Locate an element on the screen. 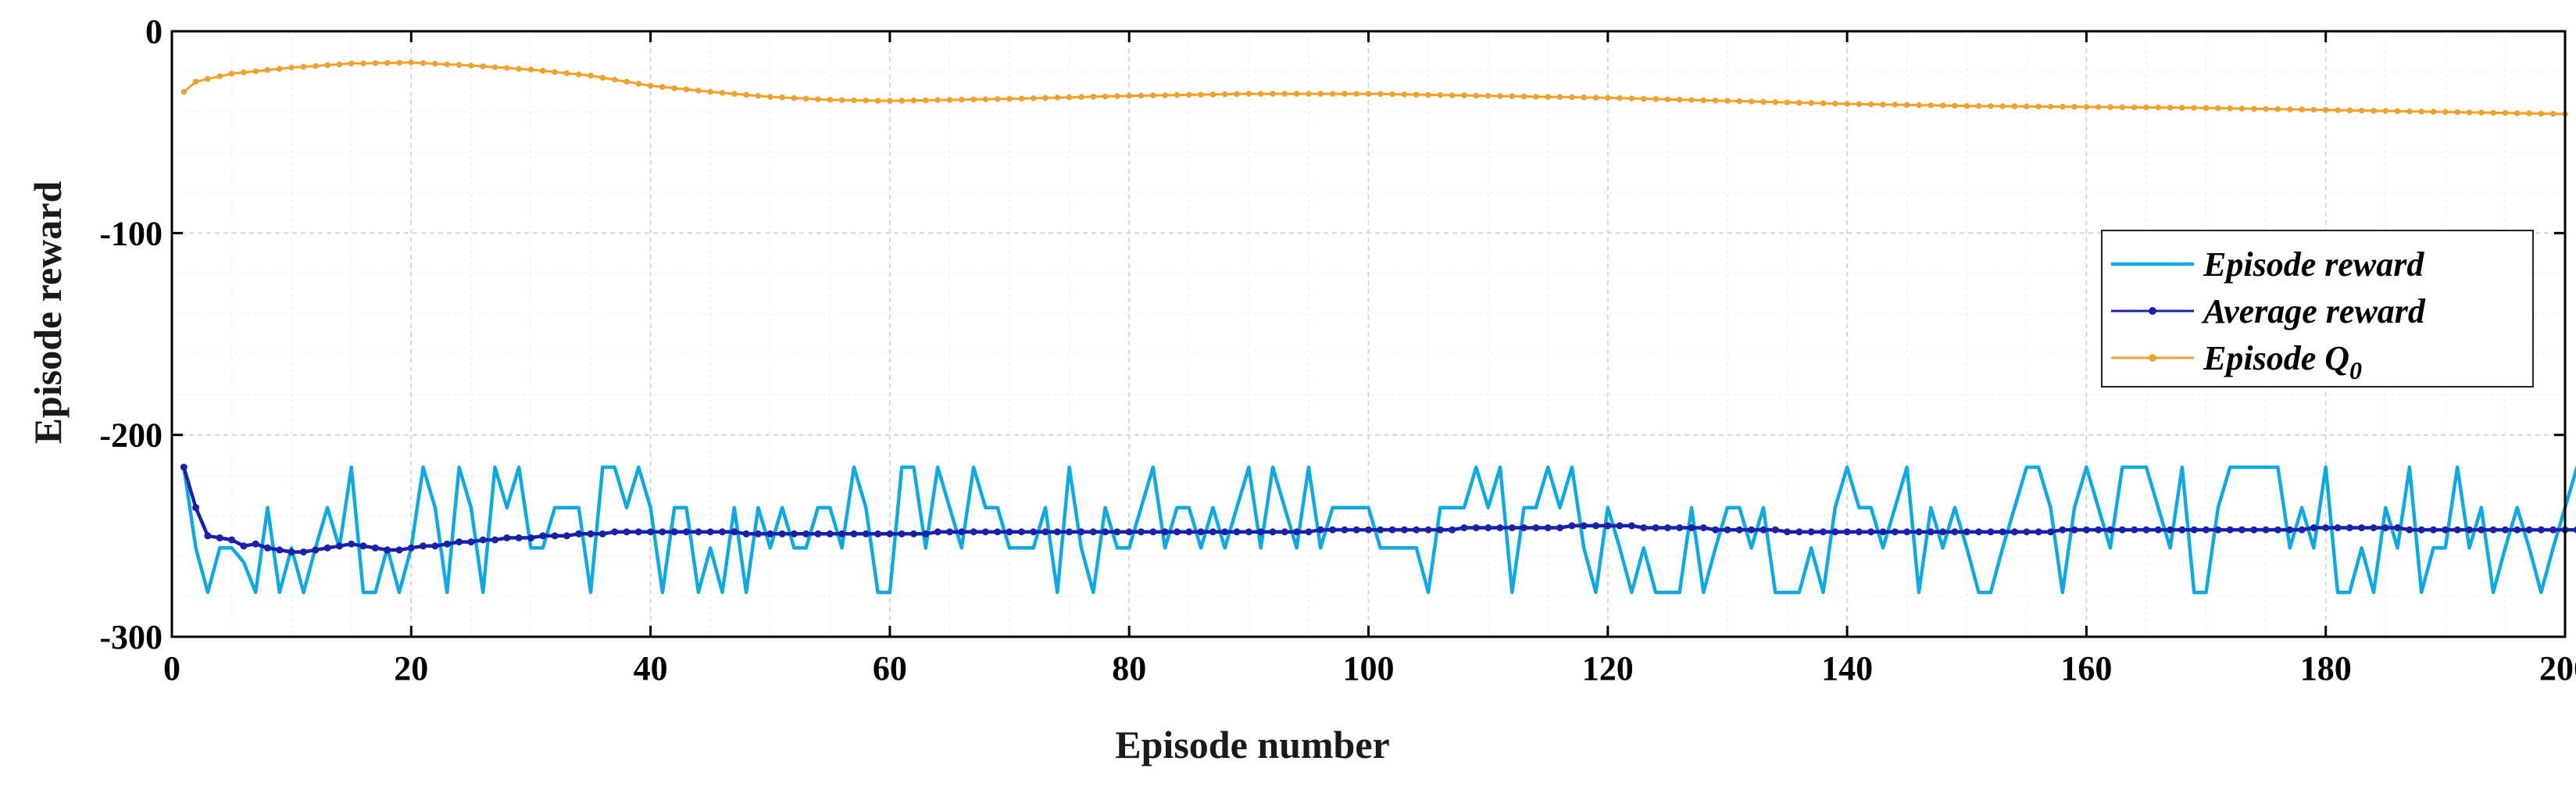 The width and height of the screenshot is (2576, 786). legend-label-main: Average reward is located at coordinates (2314, 311).